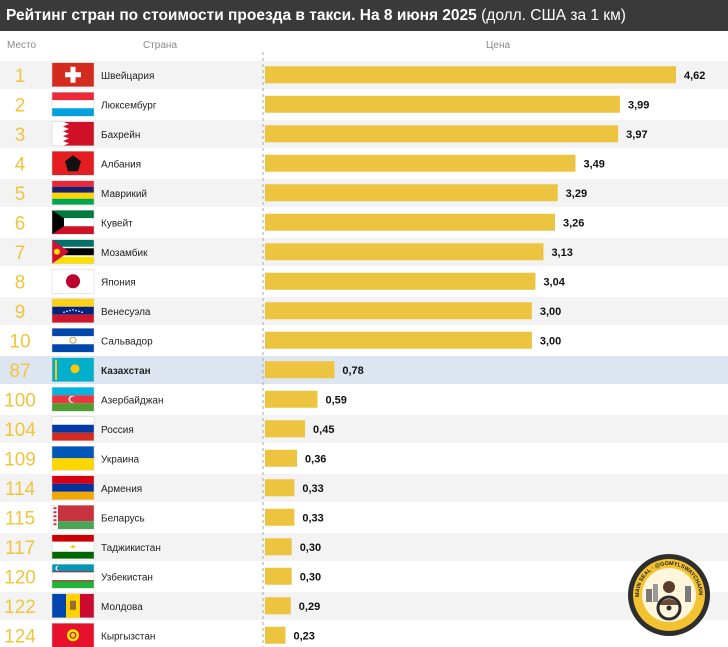 The height and width of the screenshot is (647, 728). Describe the element at coordinates (554, 282) in the screenshot. I see `data-label: 3,04` at that location.